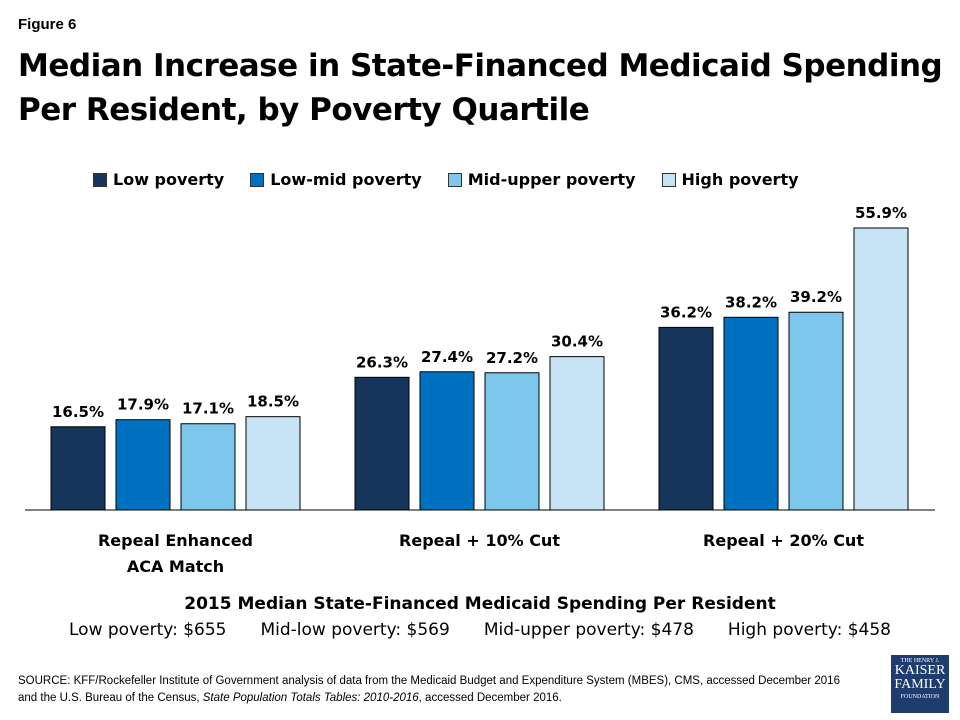  I want to click on note-value: High poverty: $458, so click(809, 630).